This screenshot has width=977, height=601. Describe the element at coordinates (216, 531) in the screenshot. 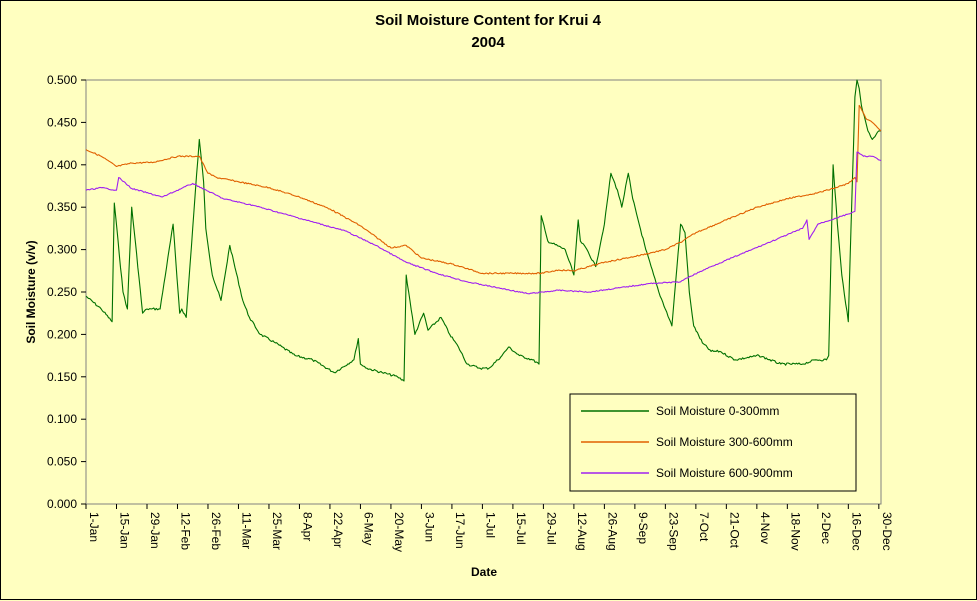

I see `x-tick-label: 26-Feb` at that location.